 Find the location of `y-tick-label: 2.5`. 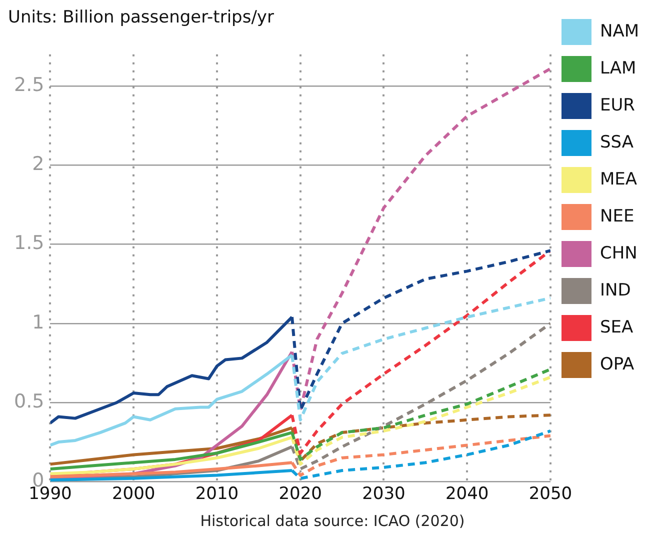

y-tick-label: 2.5 is located at coordinates (29, 85).